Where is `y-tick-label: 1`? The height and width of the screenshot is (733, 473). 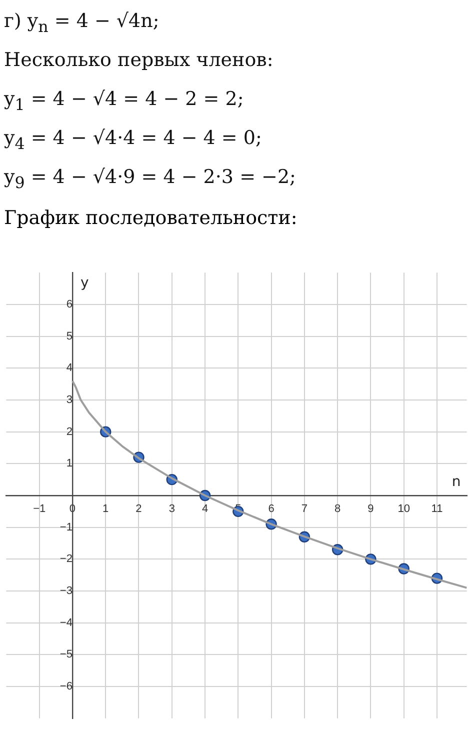 y-tick-label: 1 is located at coordinates (69, 464).